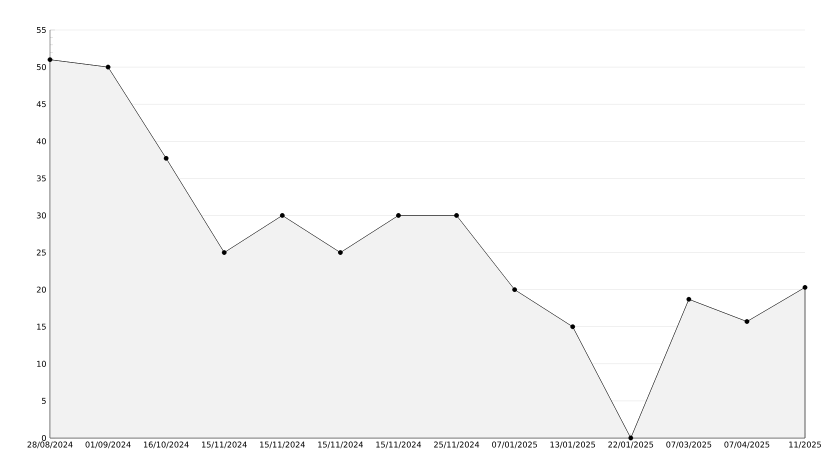  What do you see at coordinates (41, 141) in the screenshot?
I see `y-tick-label: 40` at bounding box center [41, 141].